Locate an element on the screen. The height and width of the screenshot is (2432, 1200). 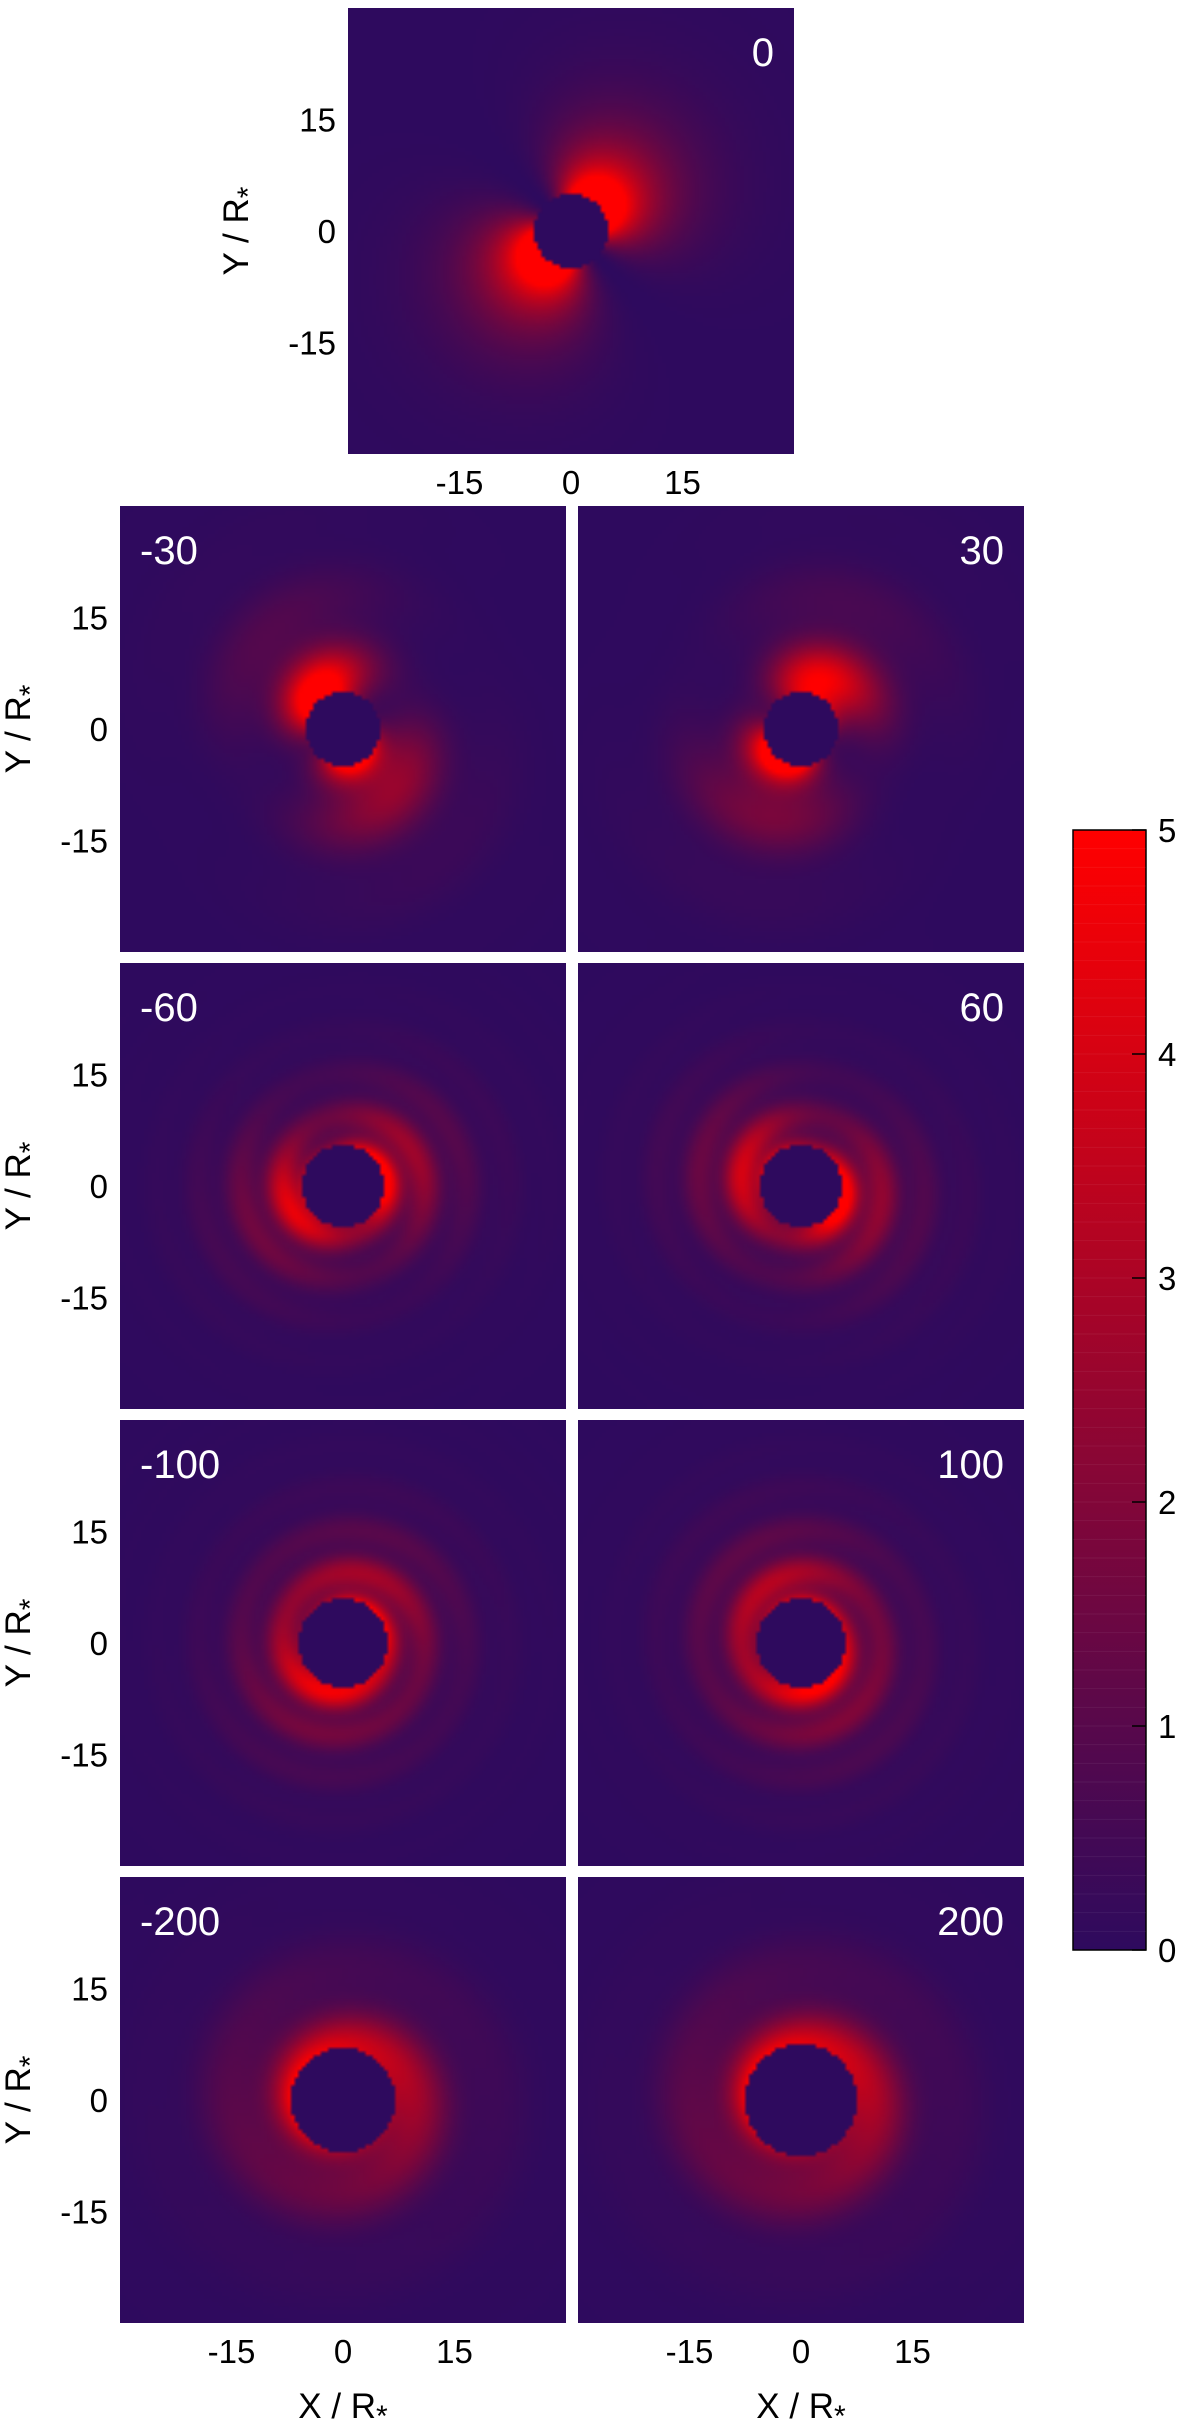
colorbar: 5 4 3 2 1 0 is located at coordinates (1124, 1390).